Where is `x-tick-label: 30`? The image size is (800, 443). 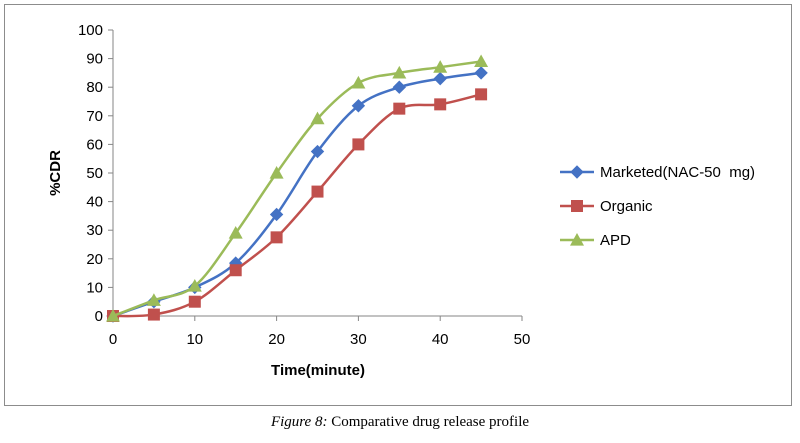 x-tick-label: 30 is located at coordinates (358, 339).